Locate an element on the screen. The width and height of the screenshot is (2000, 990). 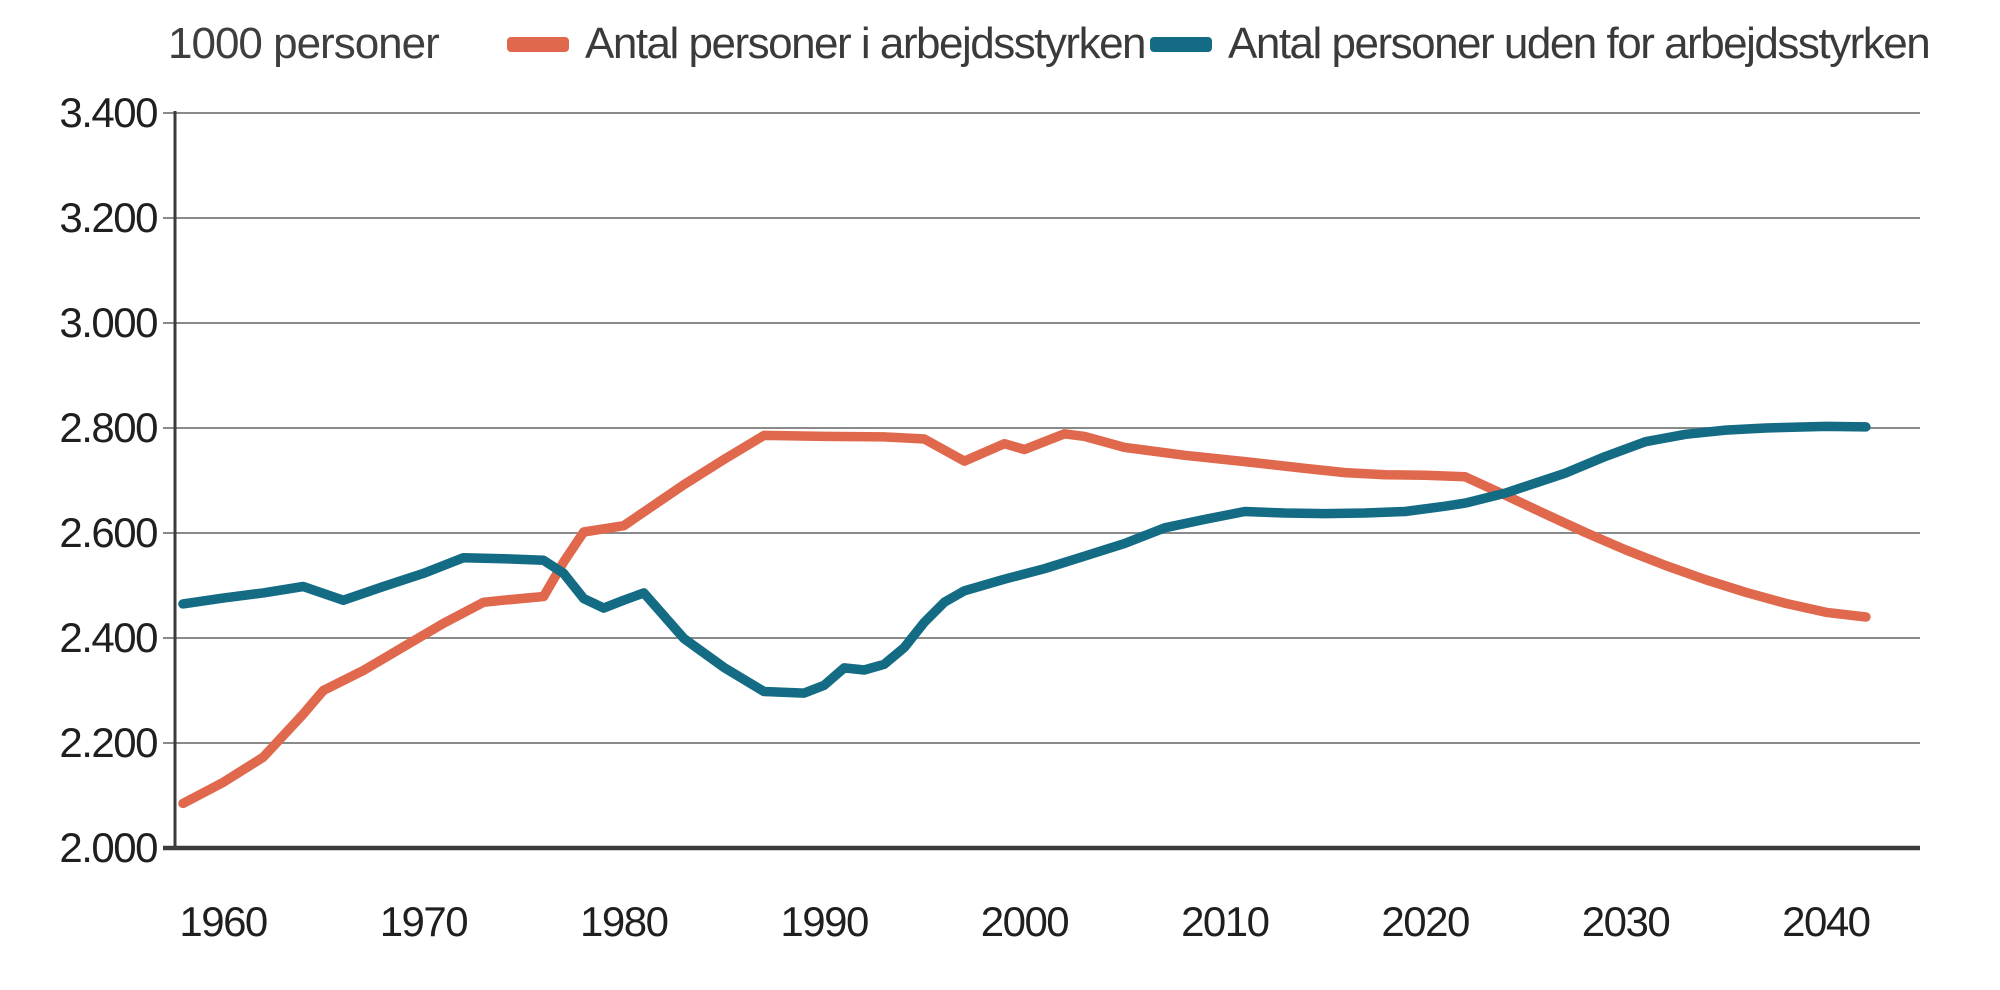
y-tick-label-3.000: 3.000 is located at coordinates (108, 322).